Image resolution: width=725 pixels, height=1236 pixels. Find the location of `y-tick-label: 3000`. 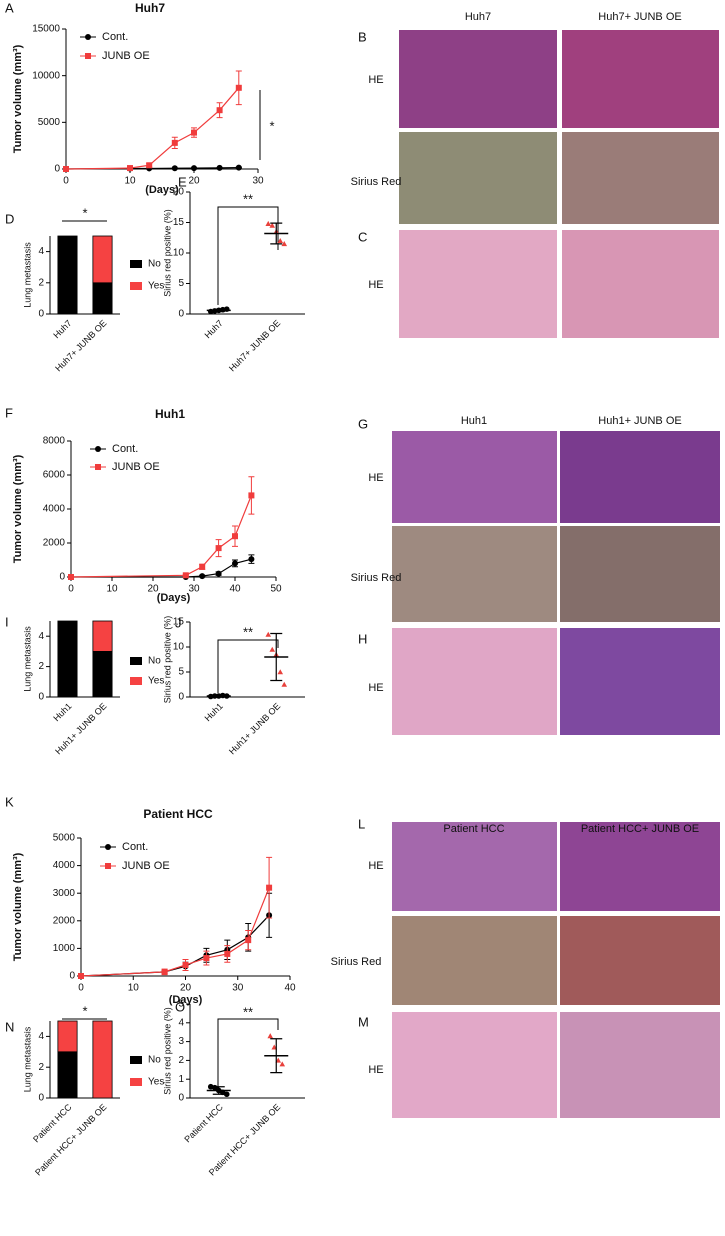

y-tick-label: 3000 is located at coordinates (64, 893).